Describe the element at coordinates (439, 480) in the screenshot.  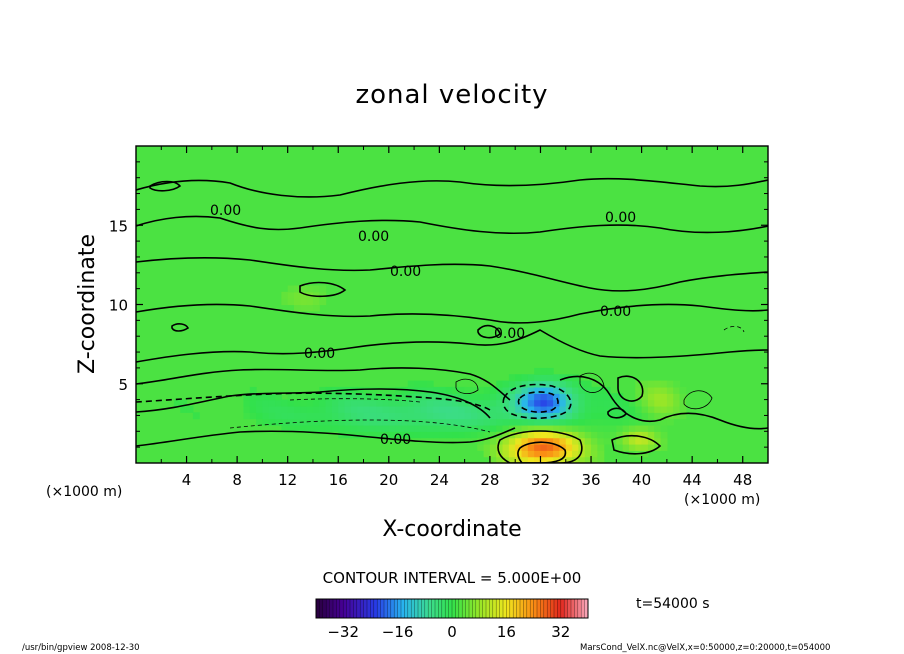
I see `x-tick-label: 24` at that location.